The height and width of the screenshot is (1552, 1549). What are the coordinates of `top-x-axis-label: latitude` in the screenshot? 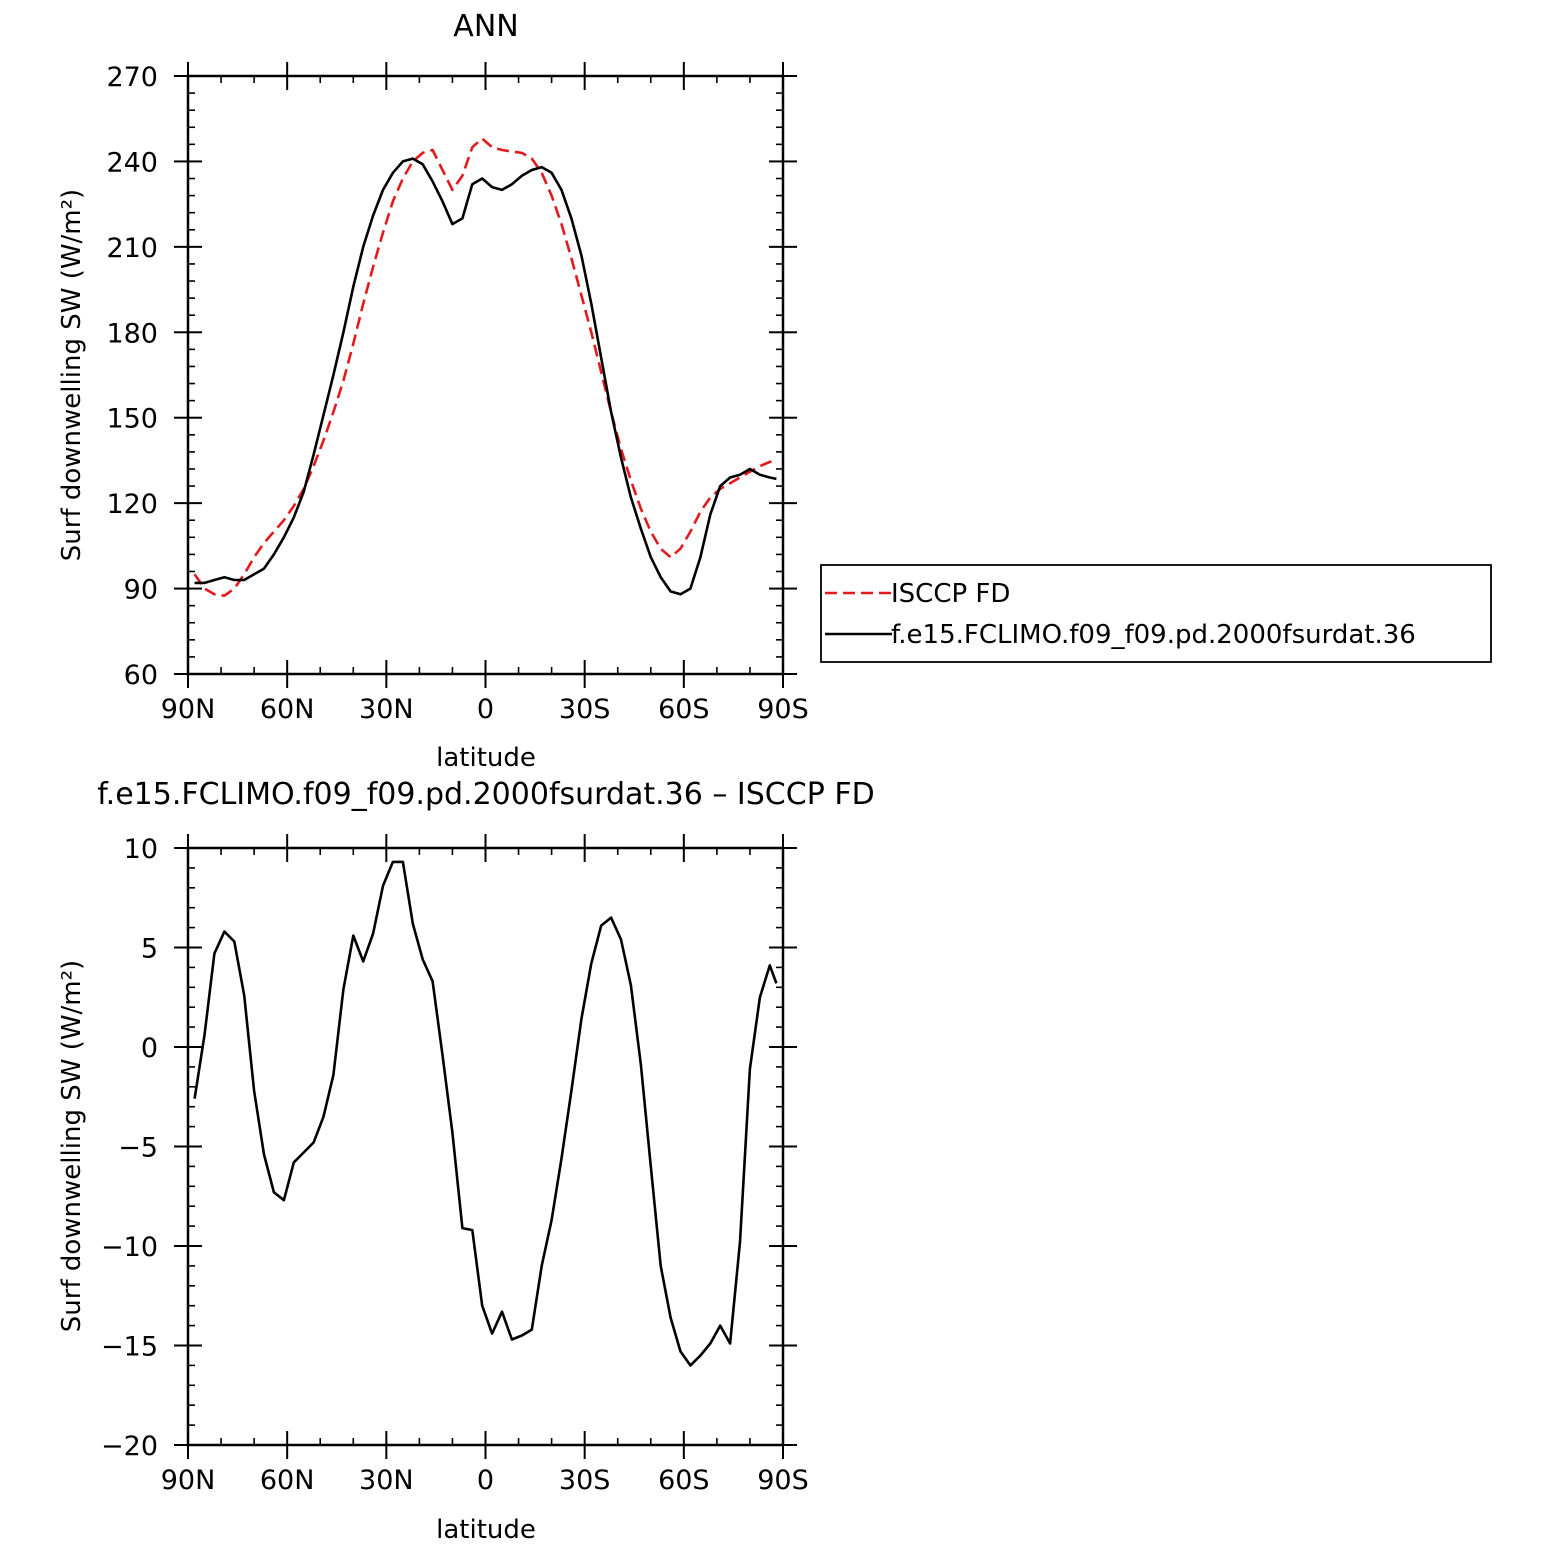 It's located at (486, 758).